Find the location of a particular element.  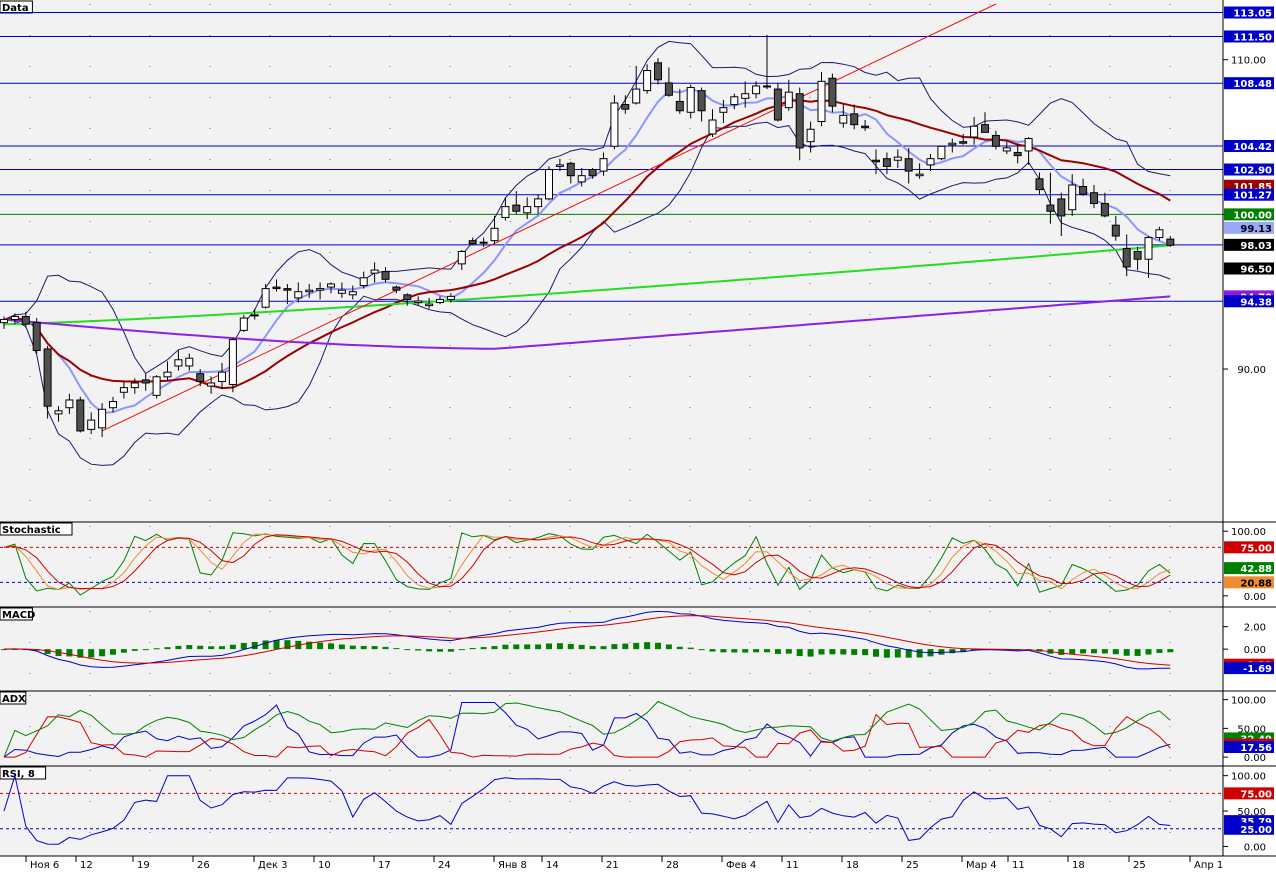

stochastic-k is located at coordinates (587, 564).